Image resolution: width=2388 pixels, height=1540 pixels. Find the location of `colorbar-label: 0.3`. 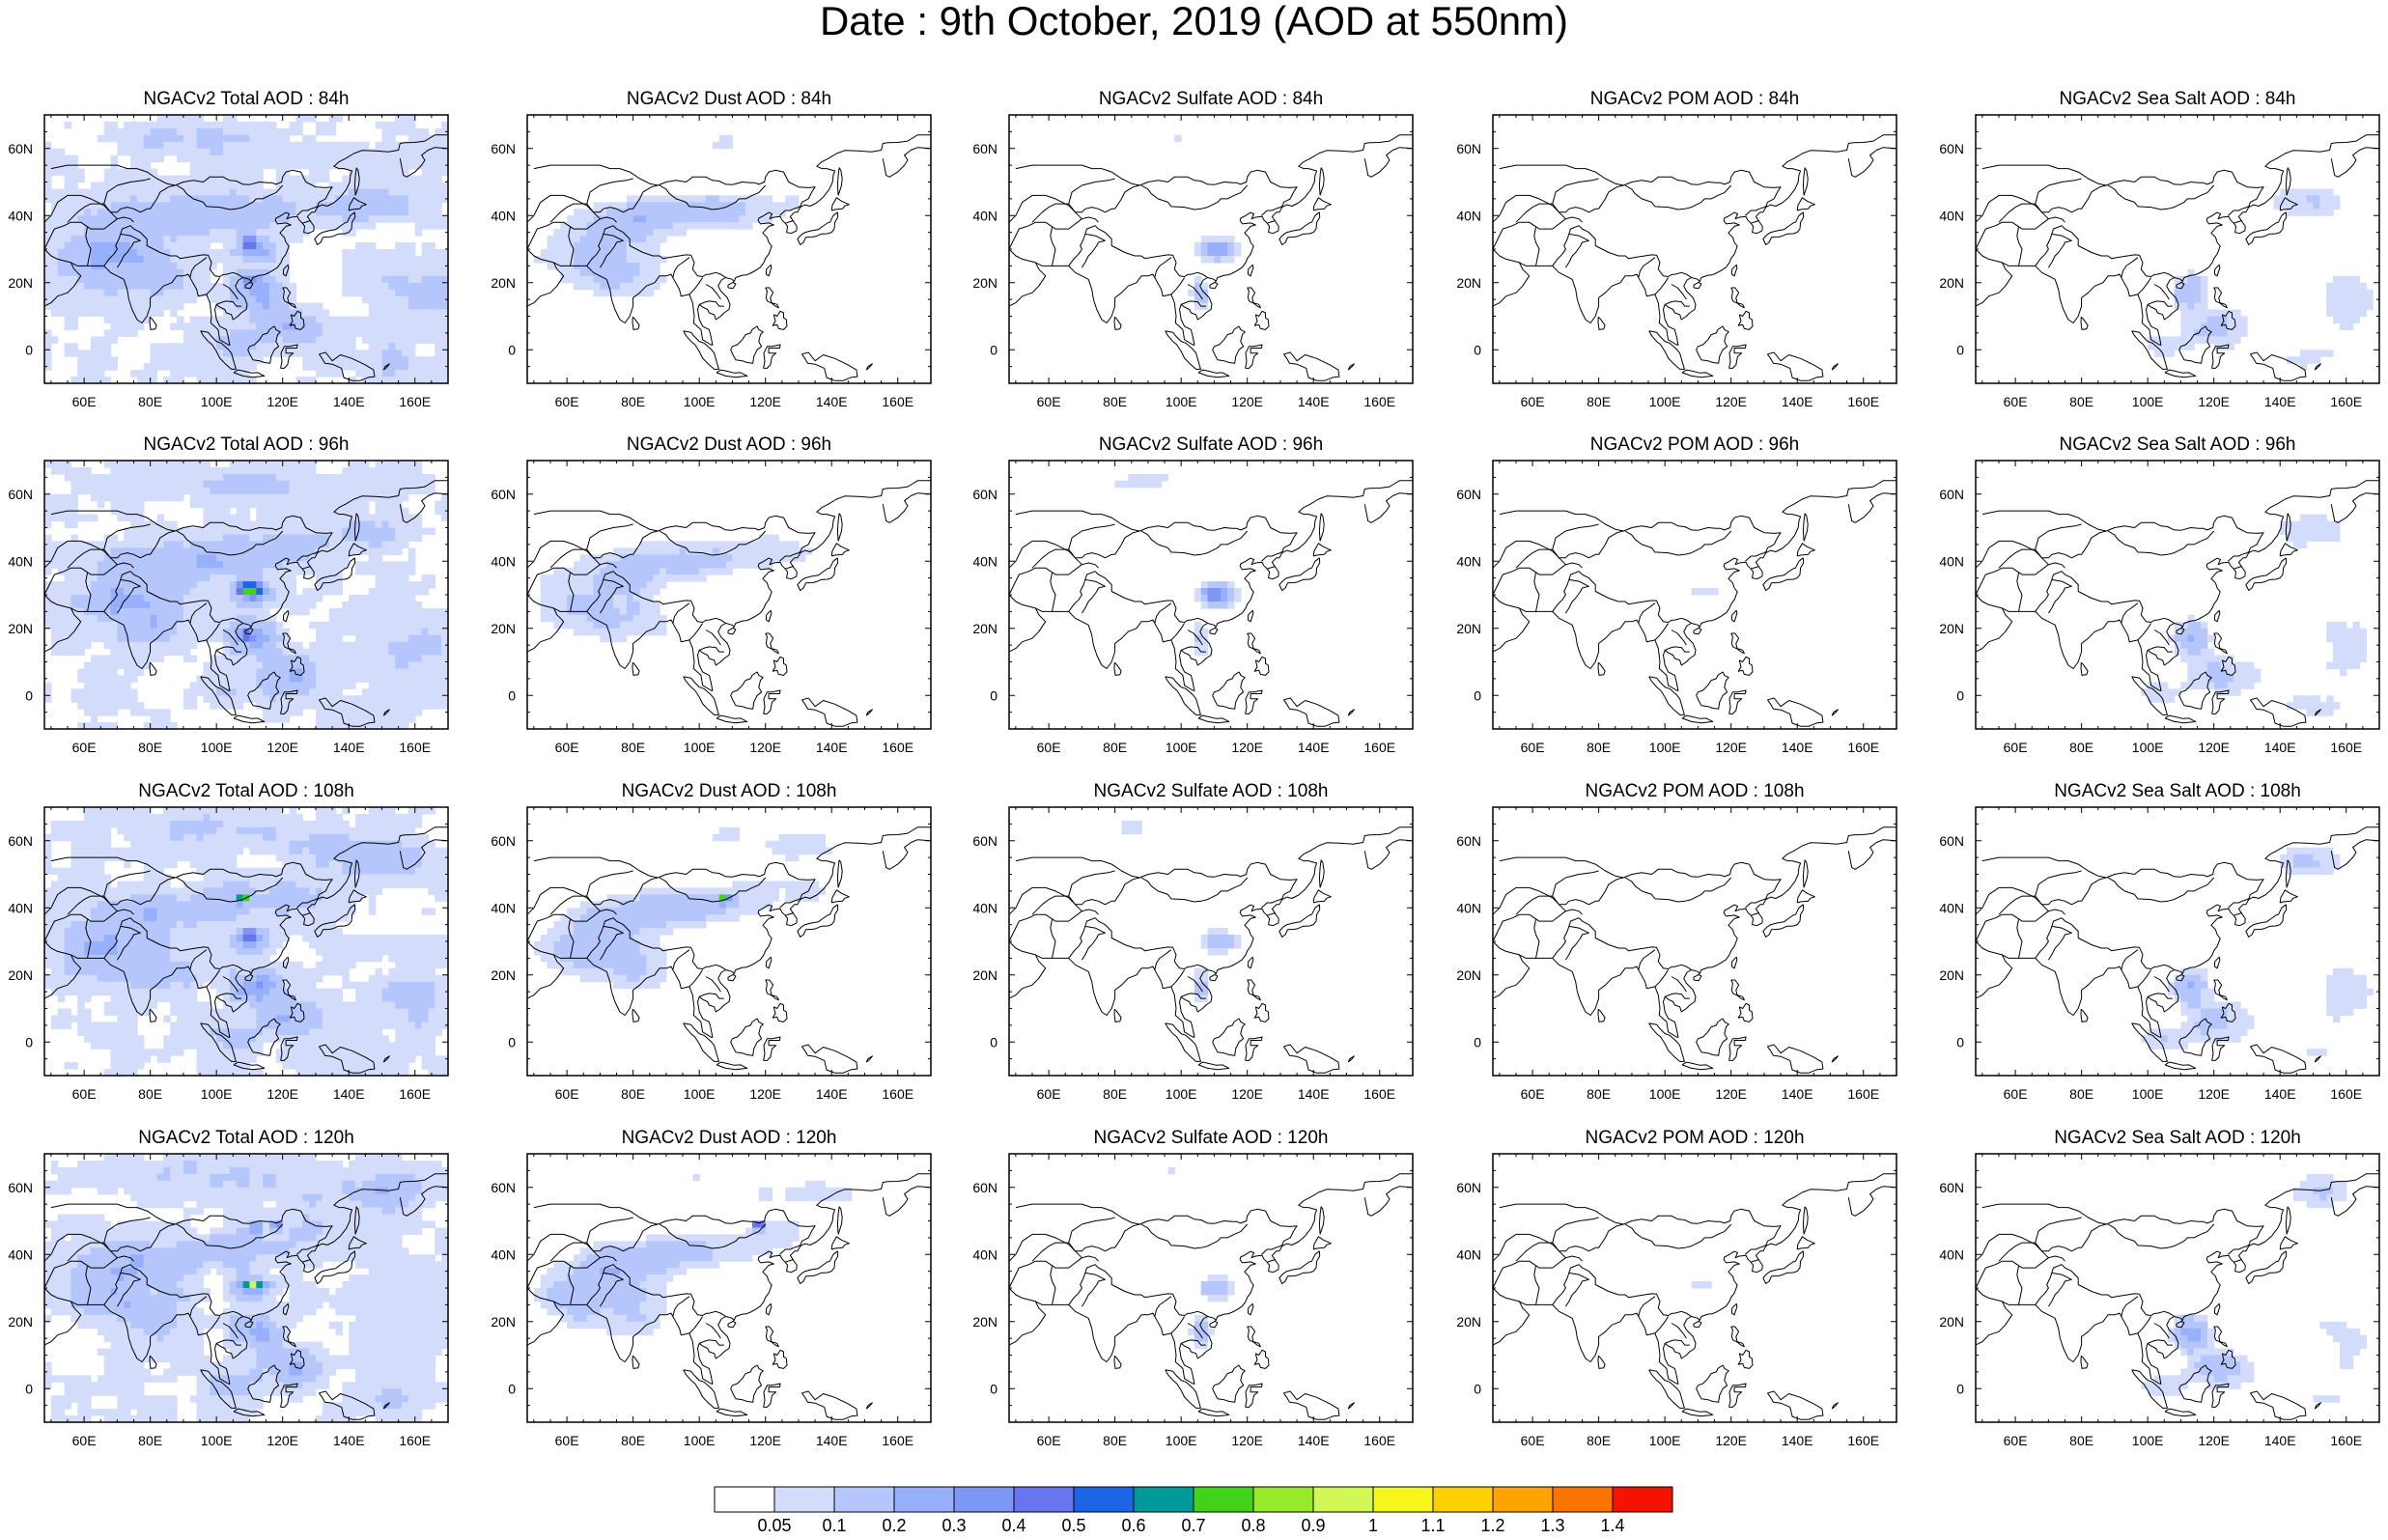

colorbar-label: 0.3 is located at coordinates (953, 1525).